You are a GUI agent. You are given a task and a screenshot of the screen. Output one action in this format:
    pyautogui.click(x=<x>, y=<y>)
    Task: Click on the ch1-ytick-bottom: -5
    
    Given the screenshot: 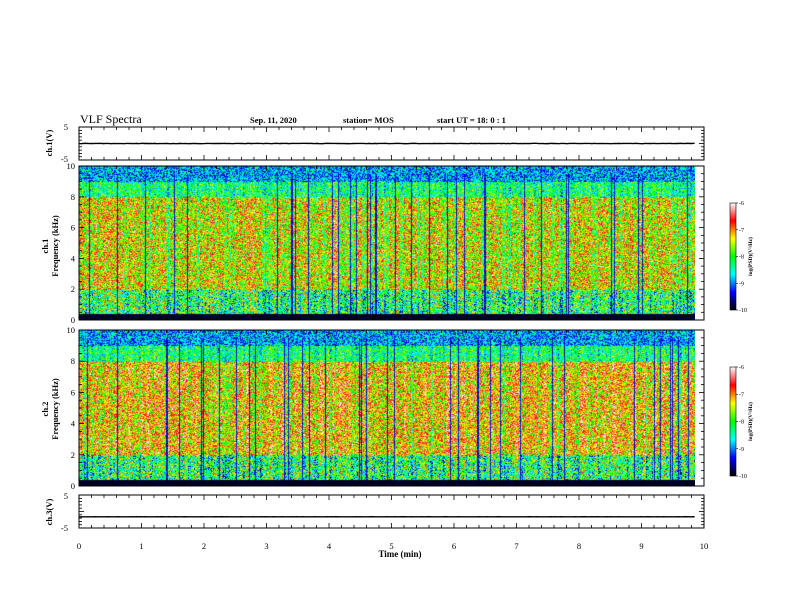 What is the action you would take?
    pyautogui.click(x=64, y=159)
    